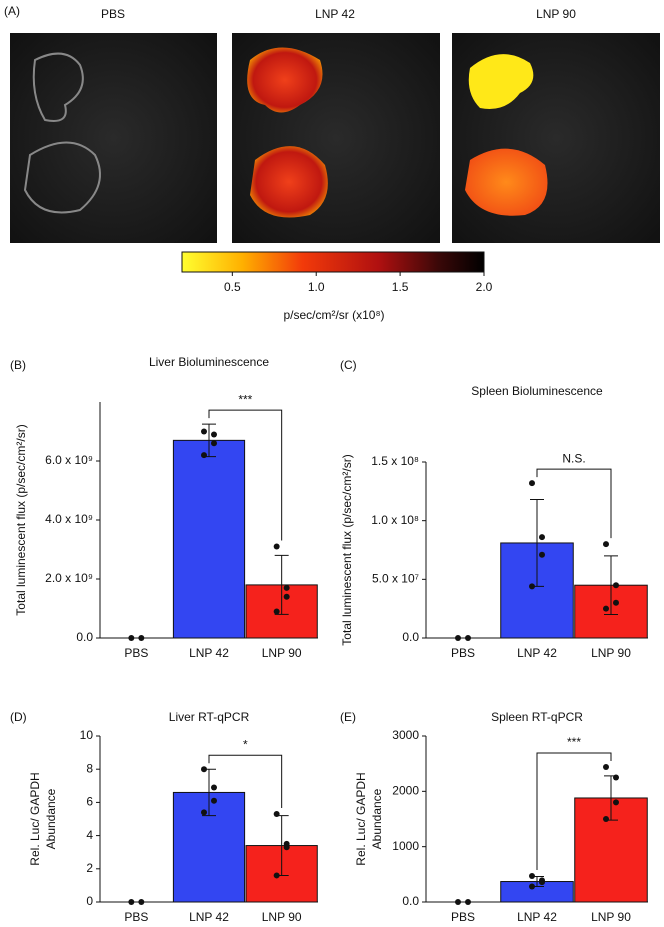  I want to click on error-bar, so click(611, 585).